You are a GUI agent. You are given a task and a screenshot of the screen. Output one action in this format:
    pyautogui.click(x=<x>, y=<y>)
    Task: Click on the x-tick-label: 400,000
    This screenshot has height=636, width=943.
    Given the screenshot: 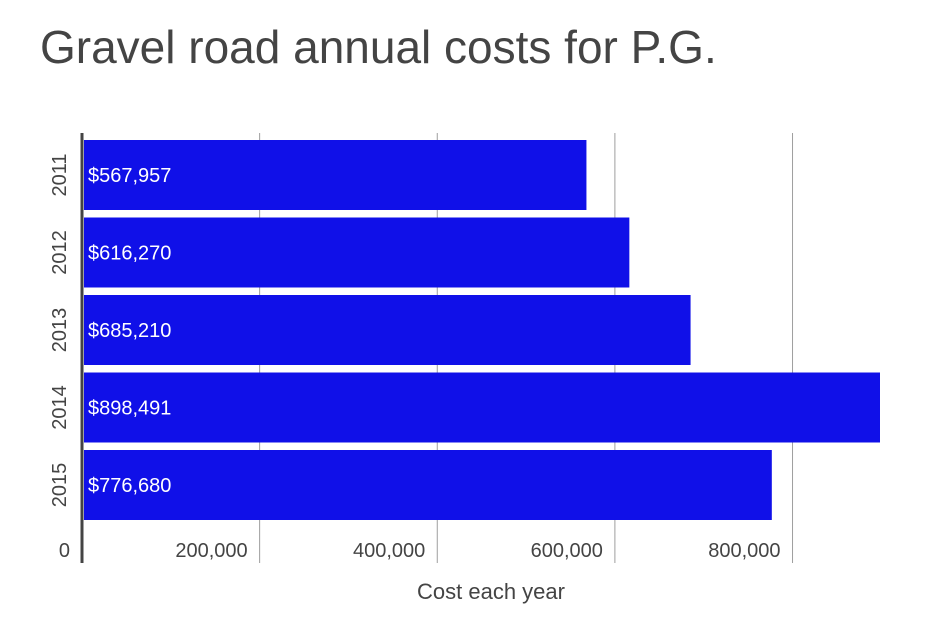 What is the action you would take?
    pyautogui.click(x=389, y=551)
    